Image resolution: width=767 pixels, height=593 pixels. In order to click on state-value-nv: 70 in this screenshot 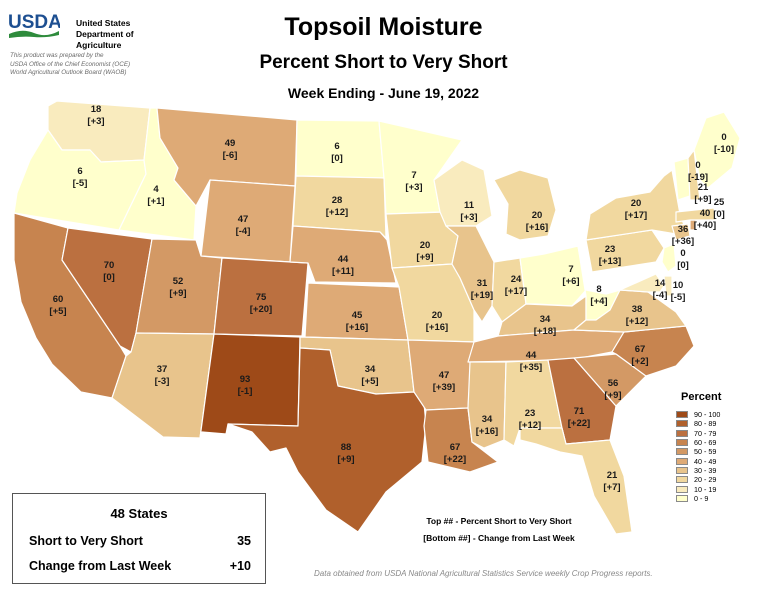, I will do `click(109, 265)`.